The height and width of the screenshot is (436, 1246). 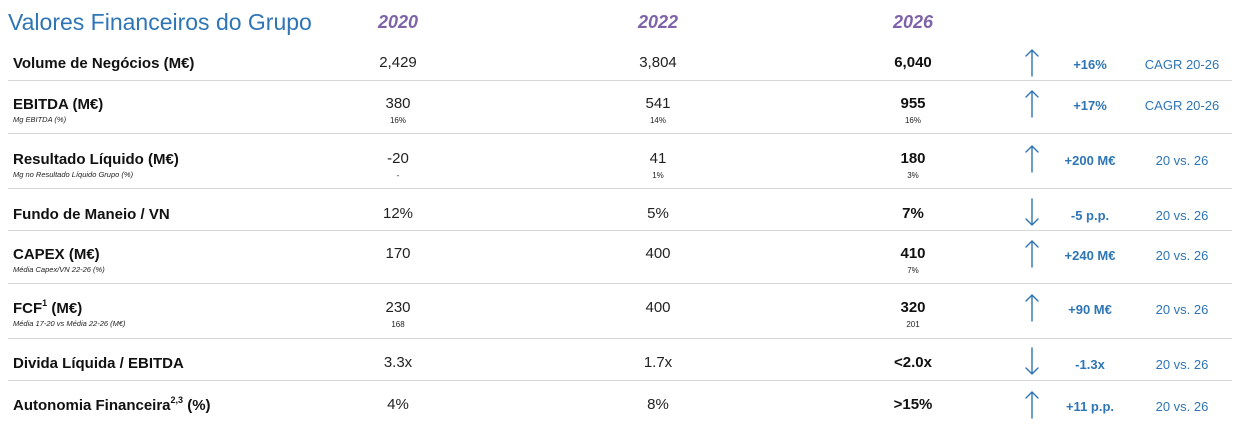 I want to click on subvalue-2026: 16%, so click(x=913, y=120).